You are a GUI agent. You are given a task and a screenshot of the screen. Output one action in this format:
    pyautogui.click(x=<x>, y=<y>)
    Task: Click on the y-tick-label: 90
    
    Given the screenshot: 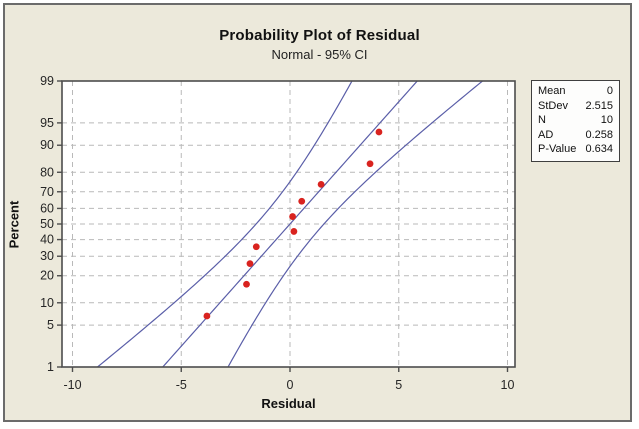 What is the action you would take?
    pyautogui.click(x=47, y=145)
    